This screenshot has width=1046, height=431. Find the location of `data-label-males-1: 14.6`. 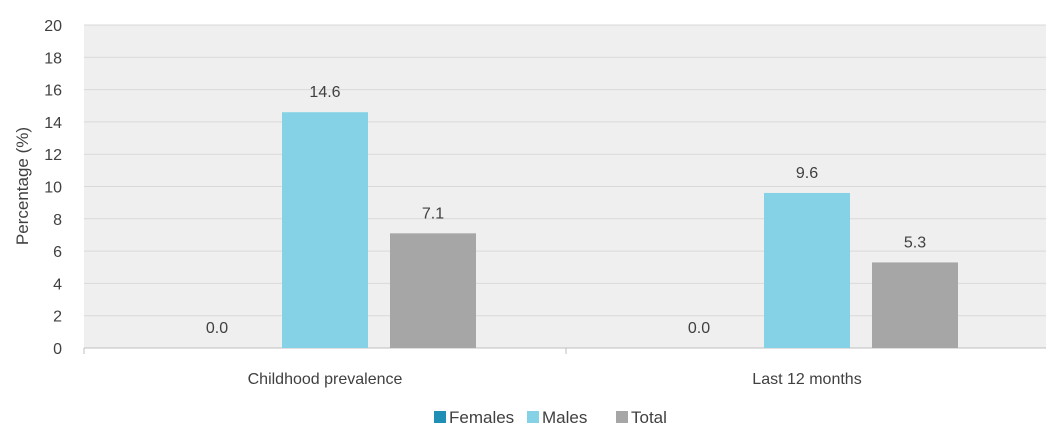

data-label-males-1: 14.6 is located at coordinates (324, 92).